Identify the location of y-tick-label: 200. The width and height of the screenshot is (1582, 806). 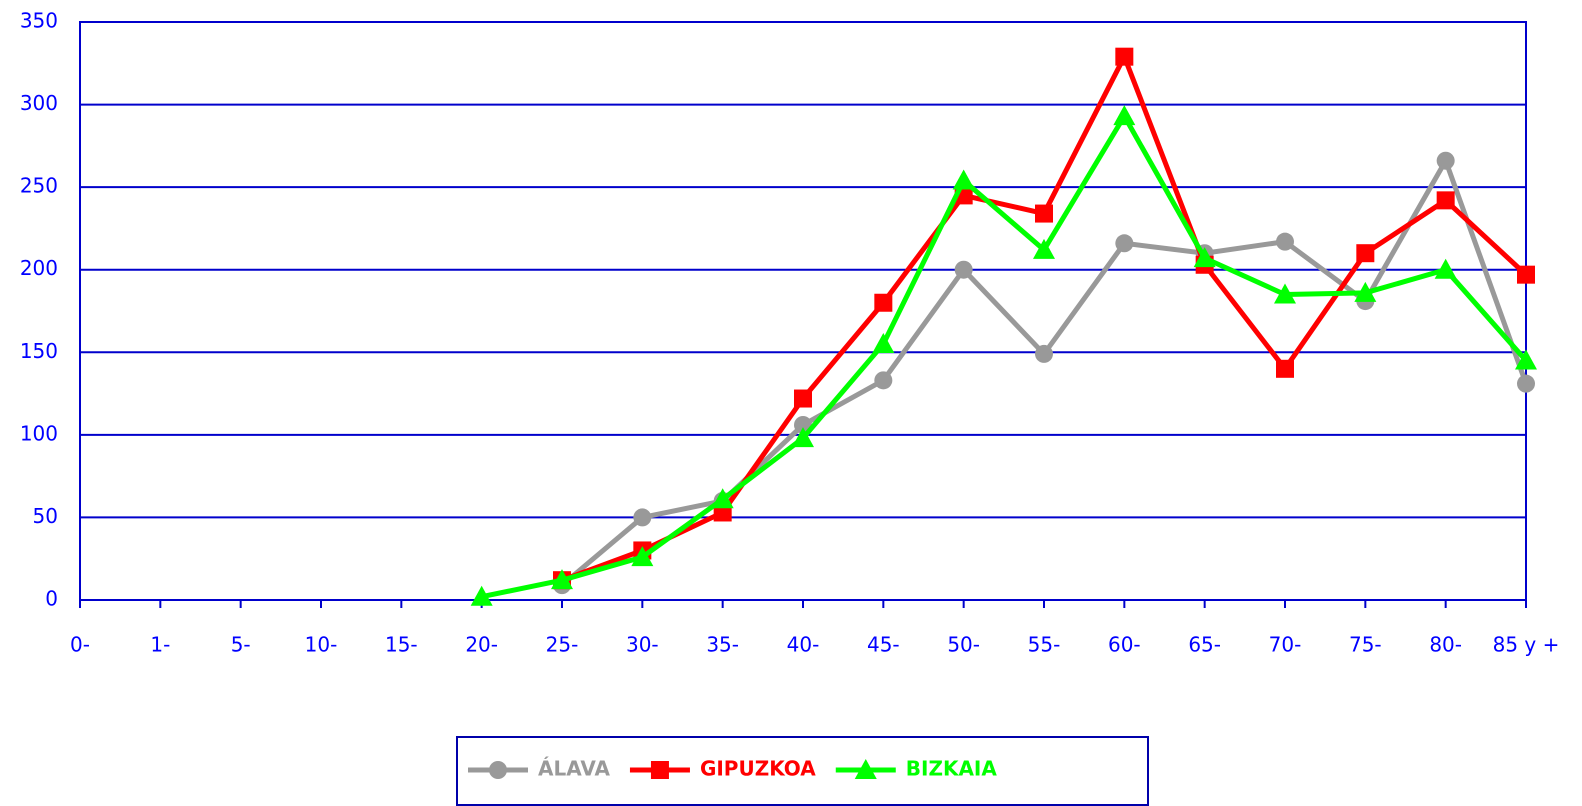
(39, 268).